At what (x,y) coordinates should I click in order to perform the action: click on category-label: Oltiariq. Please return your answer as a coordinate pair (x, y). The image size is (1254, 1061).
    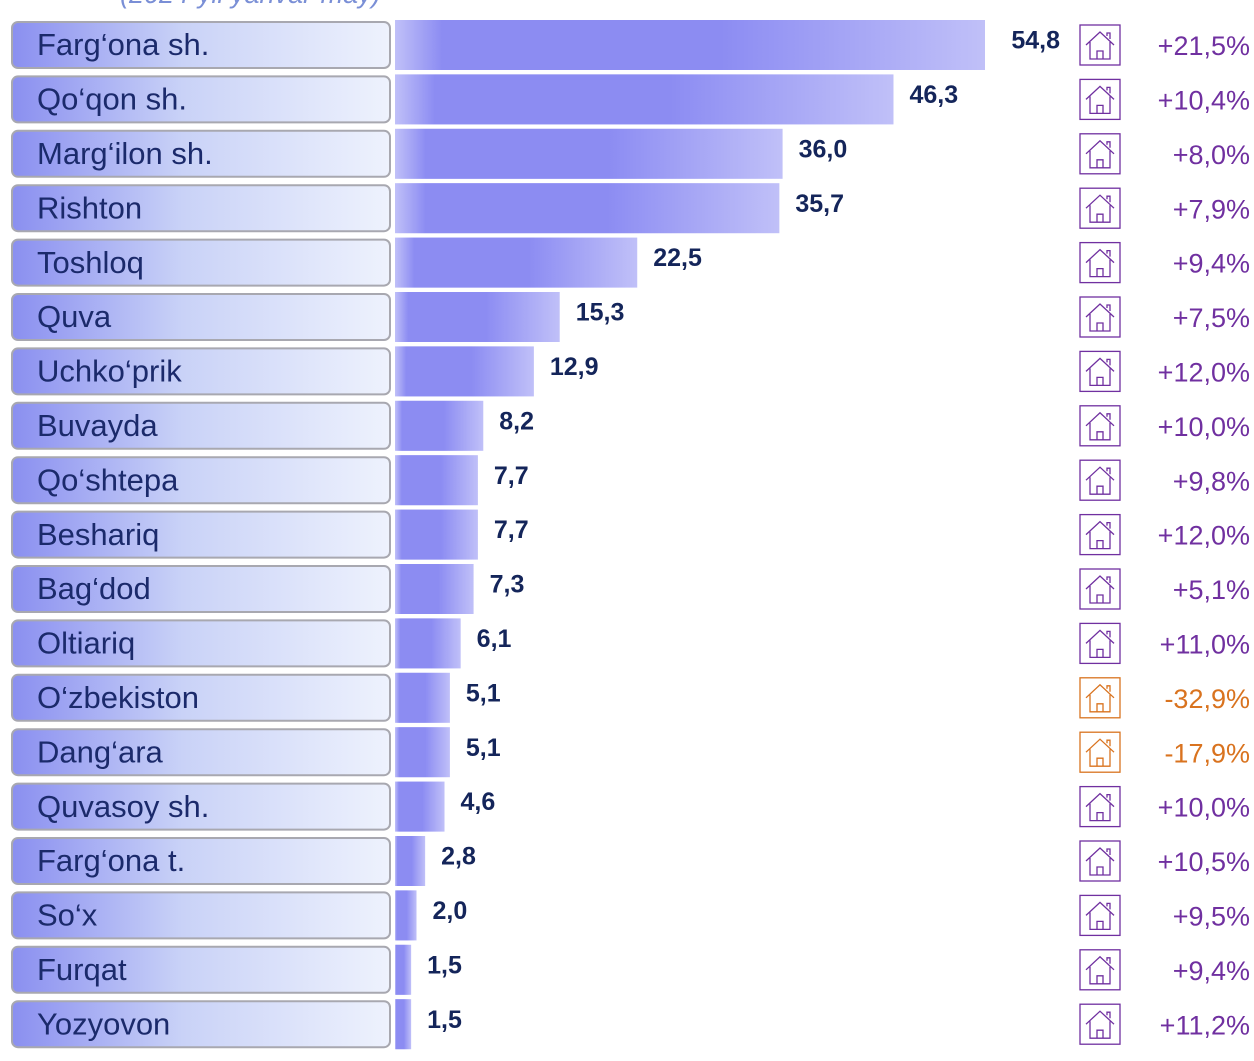
    Looking at the image, I should click on (86, 643).